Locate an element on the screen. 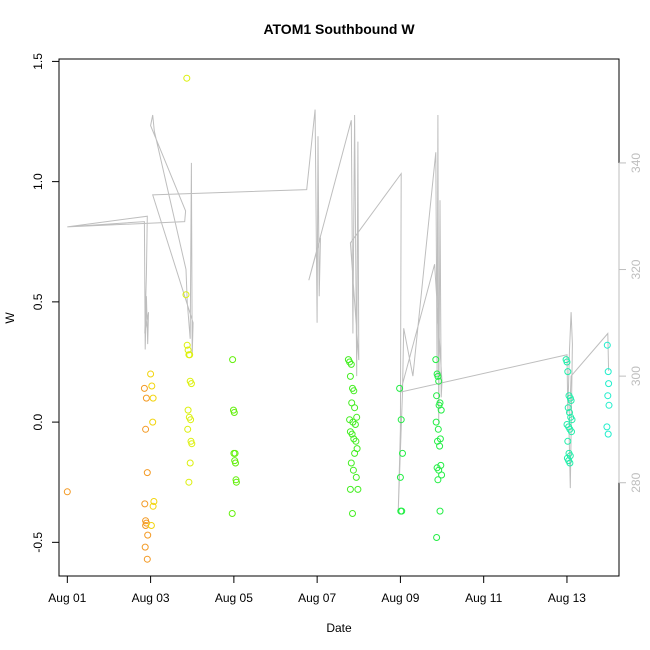 Image resolution: width=650 pixels, height=650 pixels. x-tick-label: Aug 13 is located at coordinates (567, 598).